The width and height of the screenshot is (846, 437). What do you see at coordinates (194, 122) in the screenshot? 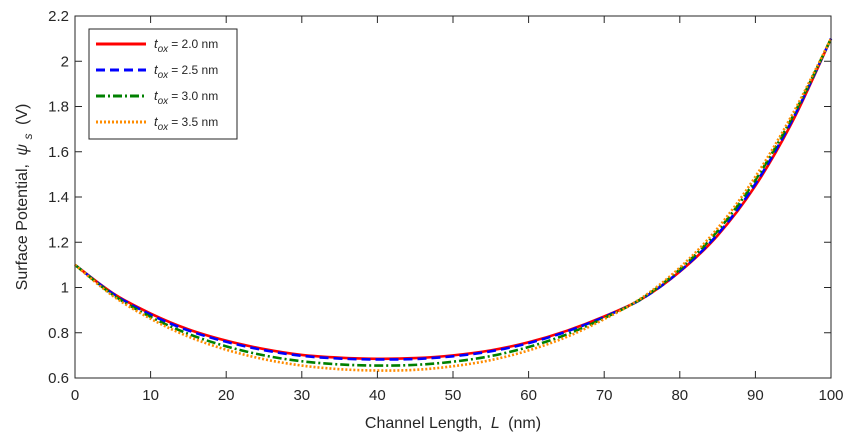
I see `legend-value: = 3.5 nm` at bounding box center [194, 122].